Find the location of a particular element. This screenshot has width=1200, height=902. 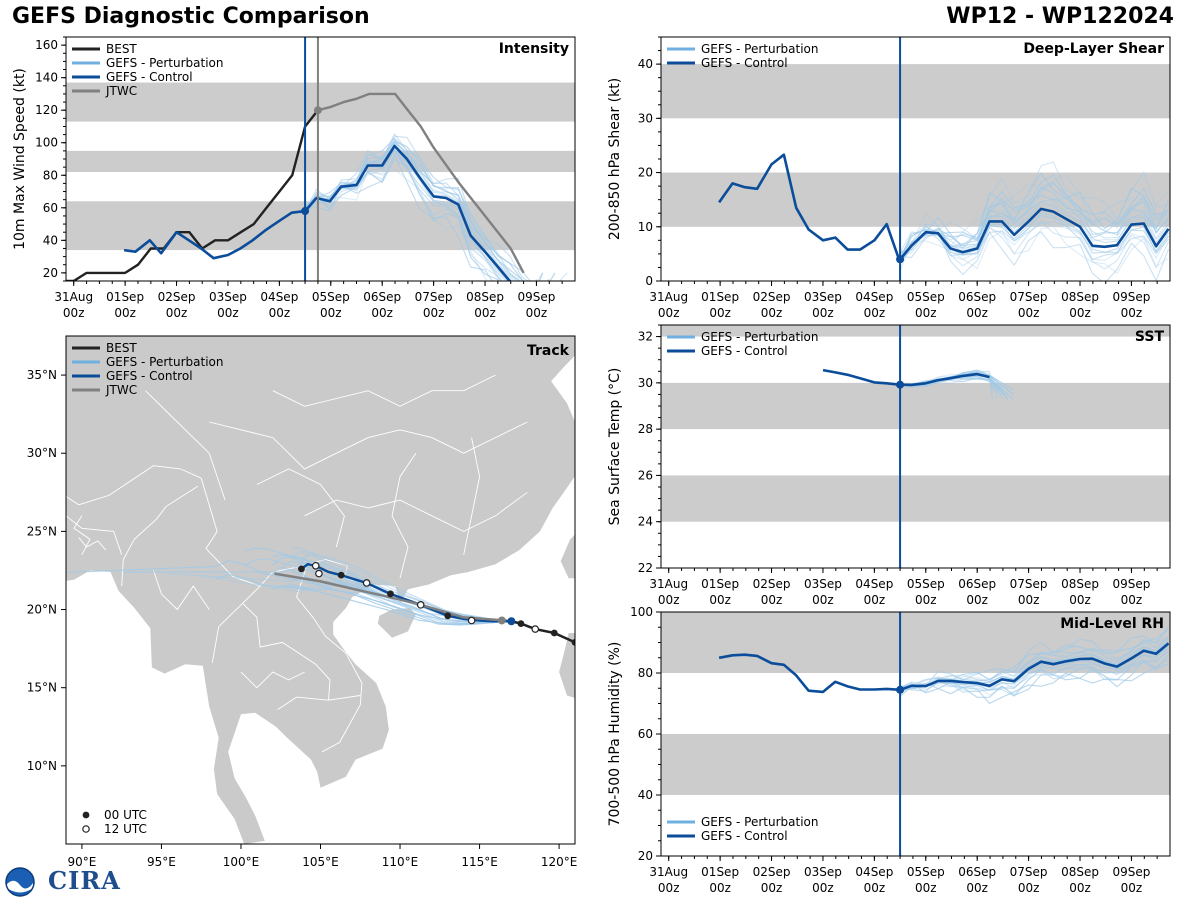

track-perturbation-line is located at coordinates (289, 591).